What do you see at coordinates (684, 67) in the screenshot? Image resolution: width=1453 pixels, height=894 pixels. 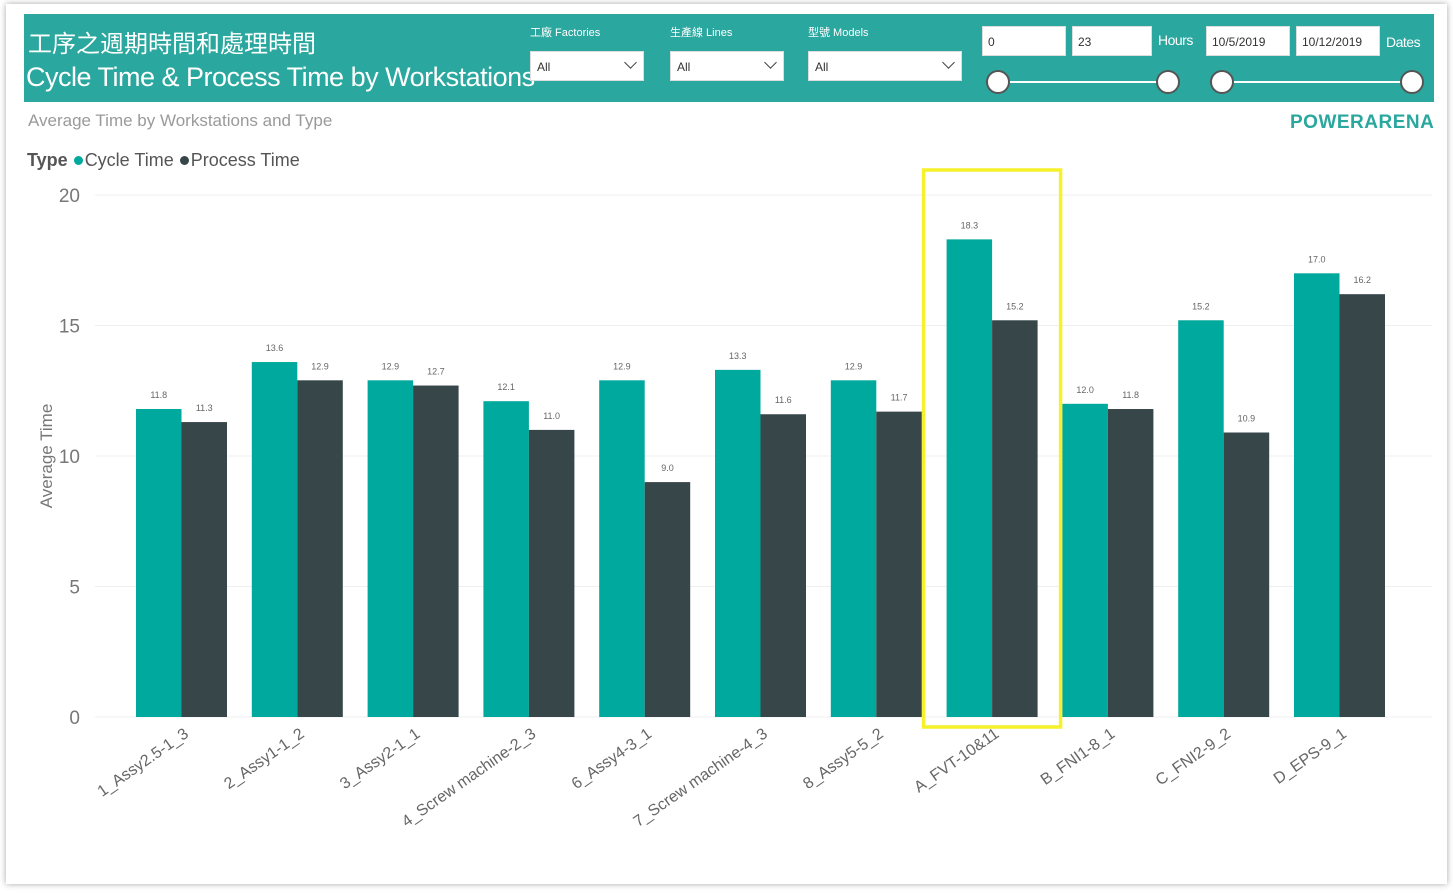 I see `lines-value: All` at bounding box center [684, 67].